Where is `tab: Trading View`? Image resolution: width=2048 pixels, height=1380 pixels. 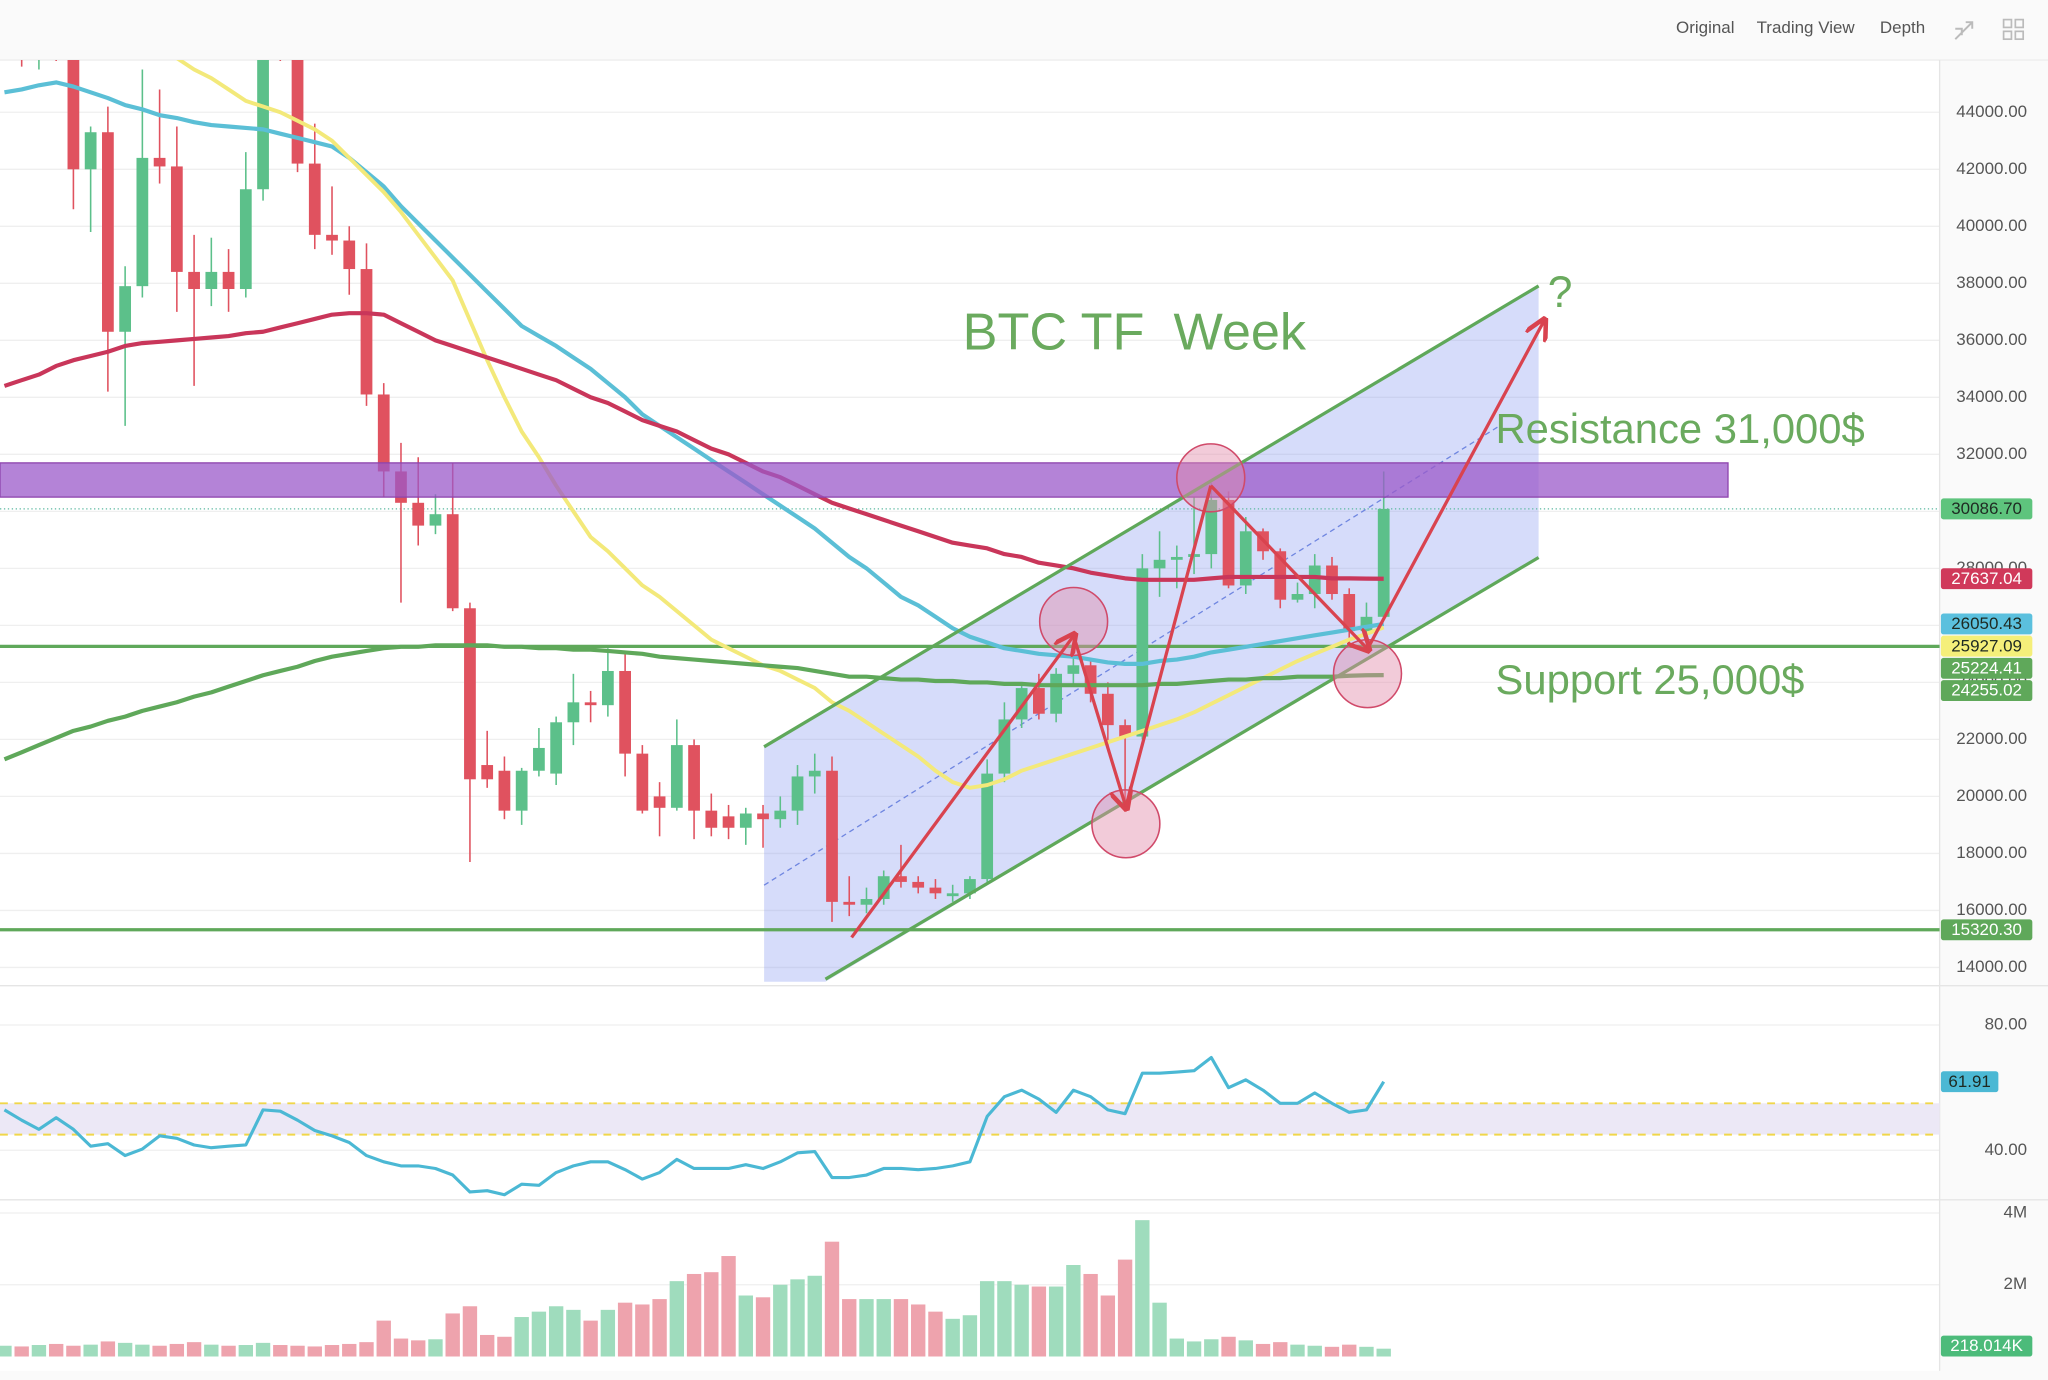 tab: Trading View is located at coordinates (1806, 27).